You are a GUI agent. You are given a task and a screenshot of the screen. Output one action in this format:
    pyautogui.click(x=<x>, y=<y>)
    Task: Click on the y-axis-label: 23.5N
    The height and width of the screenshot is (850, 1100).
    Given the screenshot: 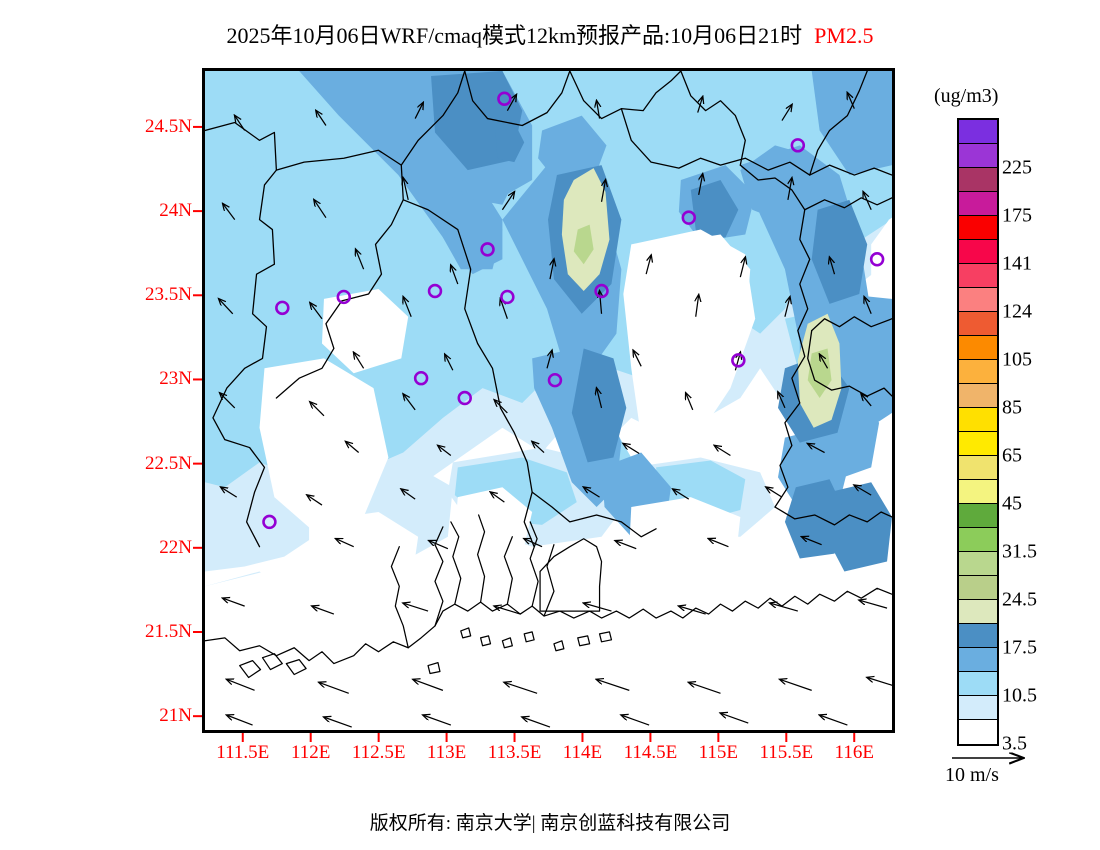 What is the action you would take?
    pyautogui.click(x=168, y=295)
    